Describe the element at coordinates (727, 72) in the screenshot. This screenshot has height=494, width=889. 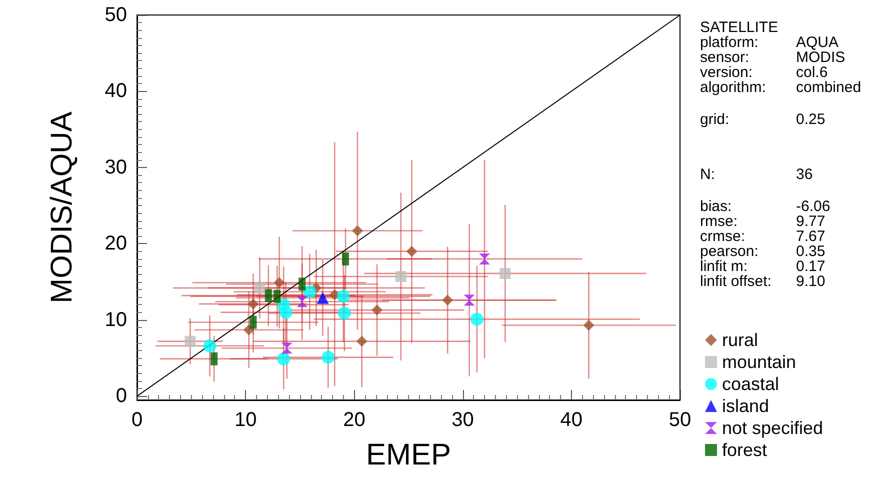
I see `text: version:` at that location.